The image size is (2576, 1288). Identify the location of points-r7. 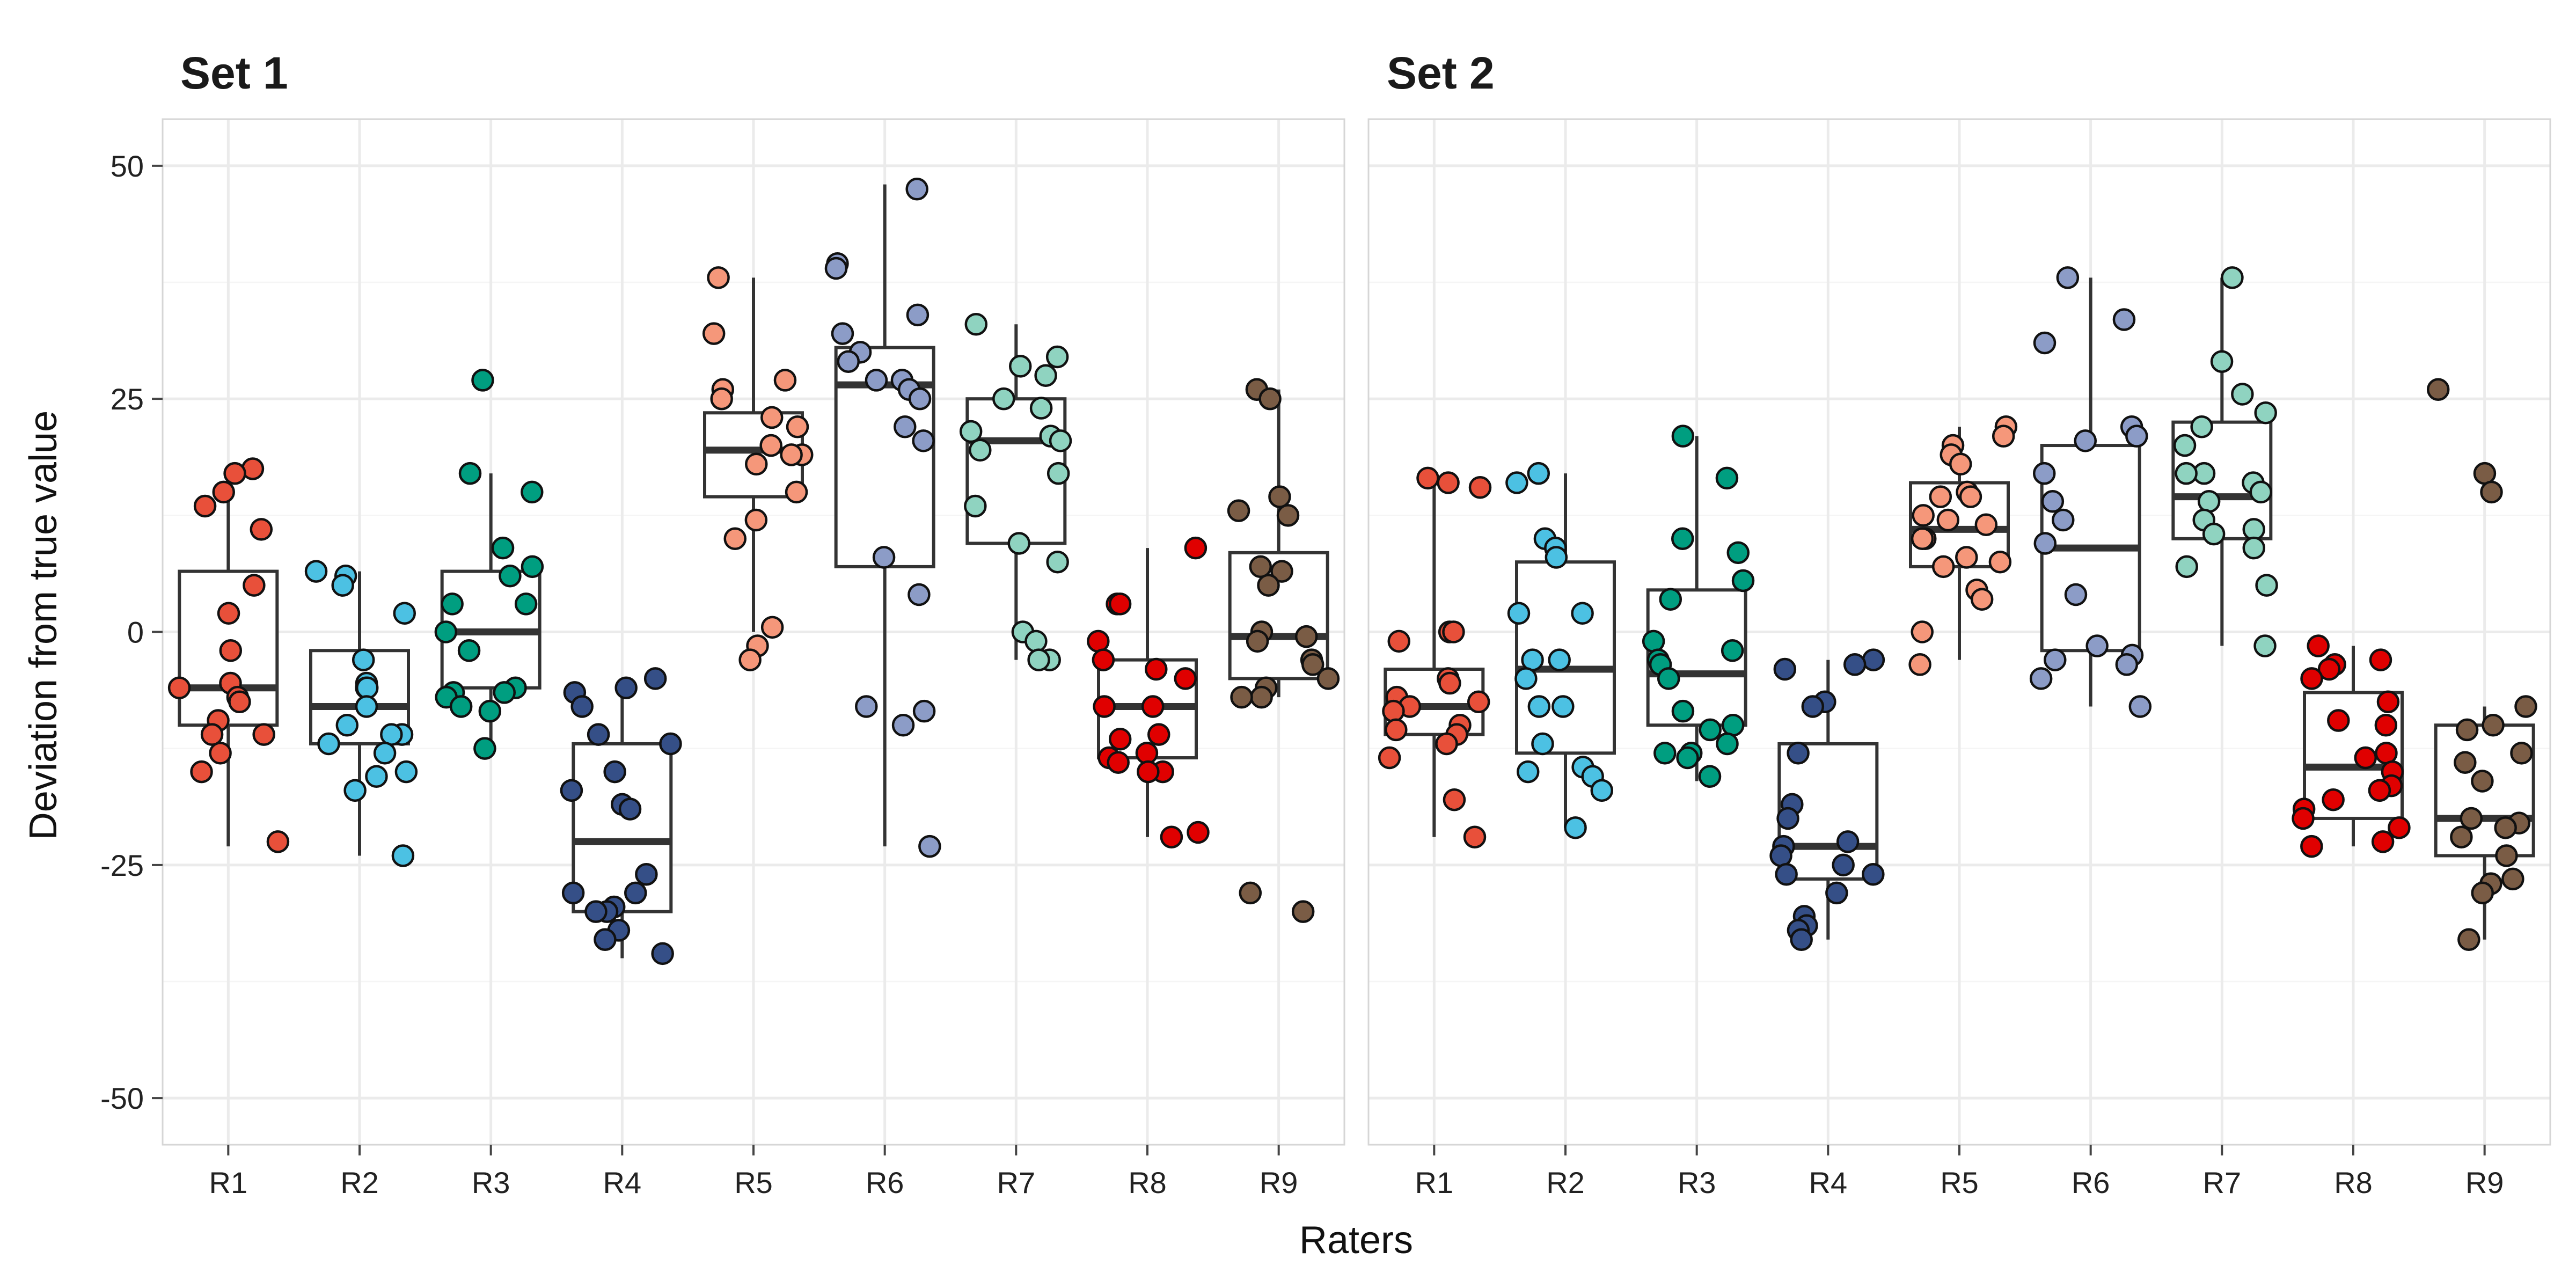
(1015, 491).